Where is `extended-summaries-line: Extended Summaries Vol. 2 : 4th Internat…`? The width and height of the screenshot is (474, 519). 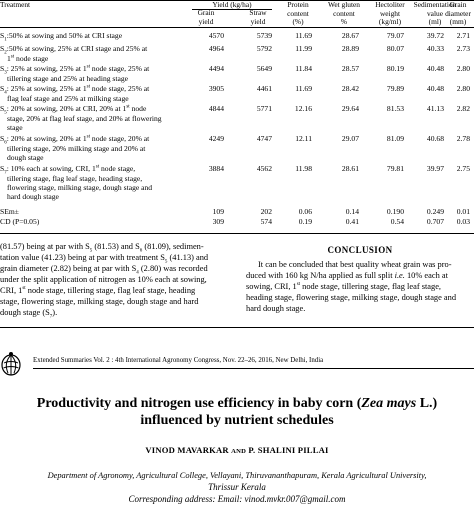
extended-summaries-line: Extended Summaries Vol. 2 : 4th Internat… is located at coordinates (178, 360).